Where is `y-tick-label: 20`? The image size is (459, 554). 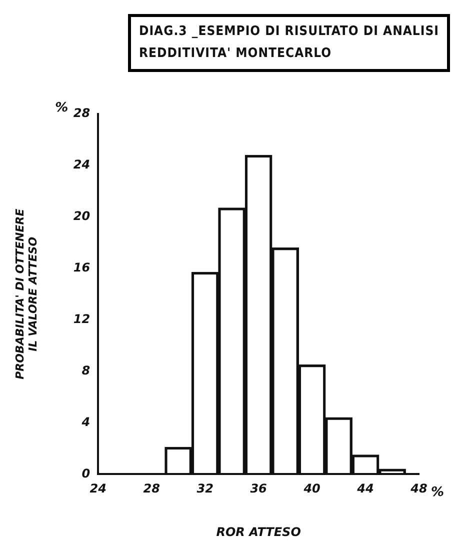 y-tick-label: 20 is located at coordinates (81, 216).